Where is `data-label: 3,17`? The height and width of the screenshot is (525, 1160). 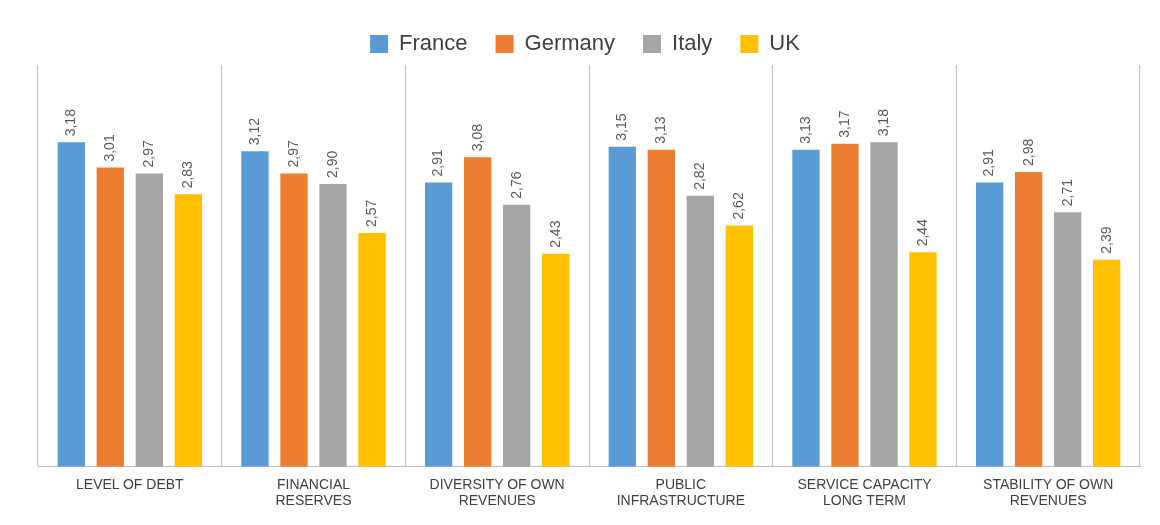 data-label: 3,17 is located at coordinates (843, 124).